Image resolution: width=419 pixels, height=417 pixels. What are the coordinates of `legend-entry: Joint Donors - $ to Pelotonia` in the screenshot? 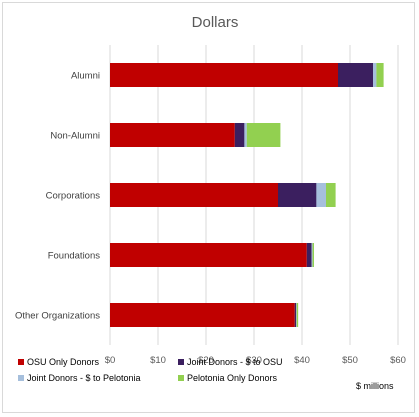 It's located at (84, 378).